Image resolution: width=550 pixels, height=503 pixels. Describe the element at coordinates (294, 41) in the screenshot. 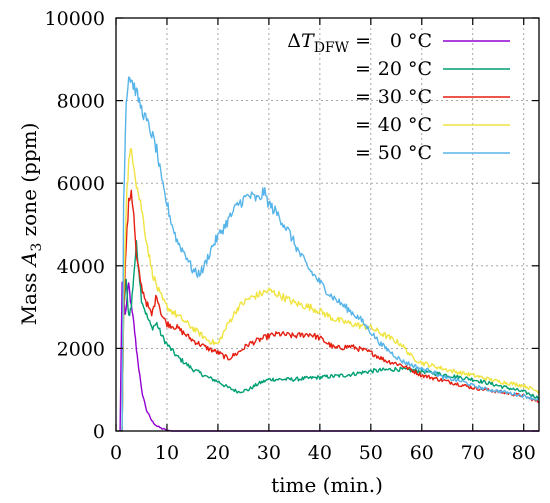

I see `legend-title-symbol: Δ` at that location.